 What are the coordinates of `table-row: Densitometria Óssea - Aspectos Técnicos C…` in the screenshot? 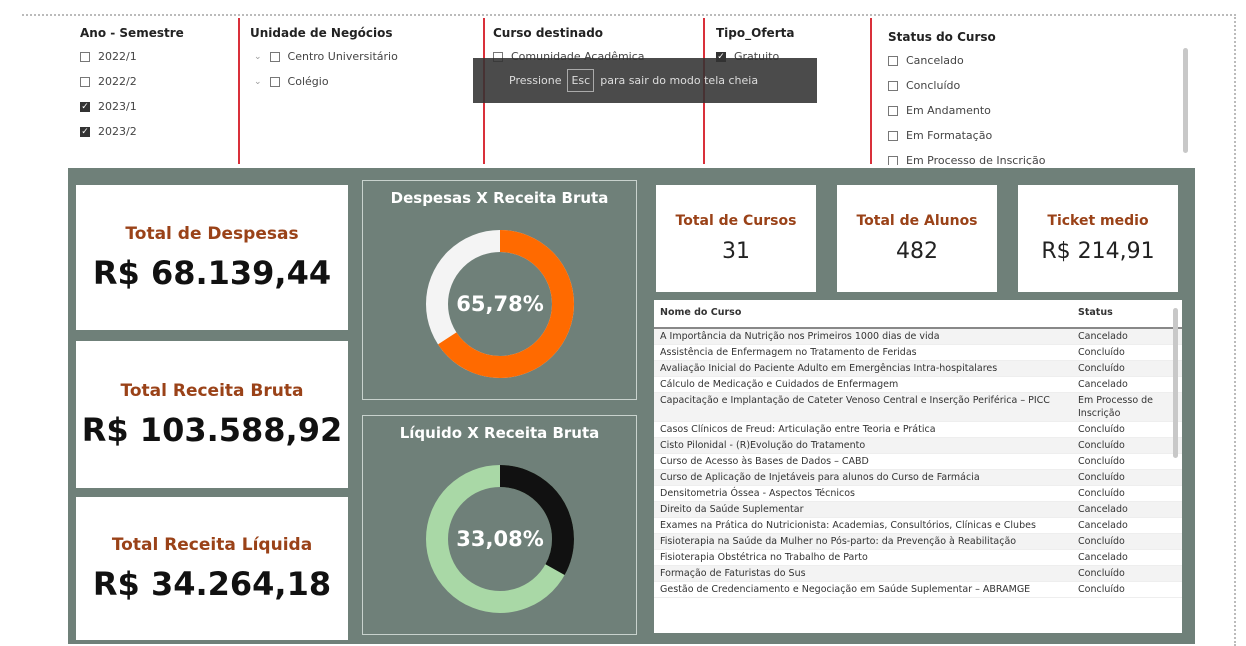 It's located at (918, 494).